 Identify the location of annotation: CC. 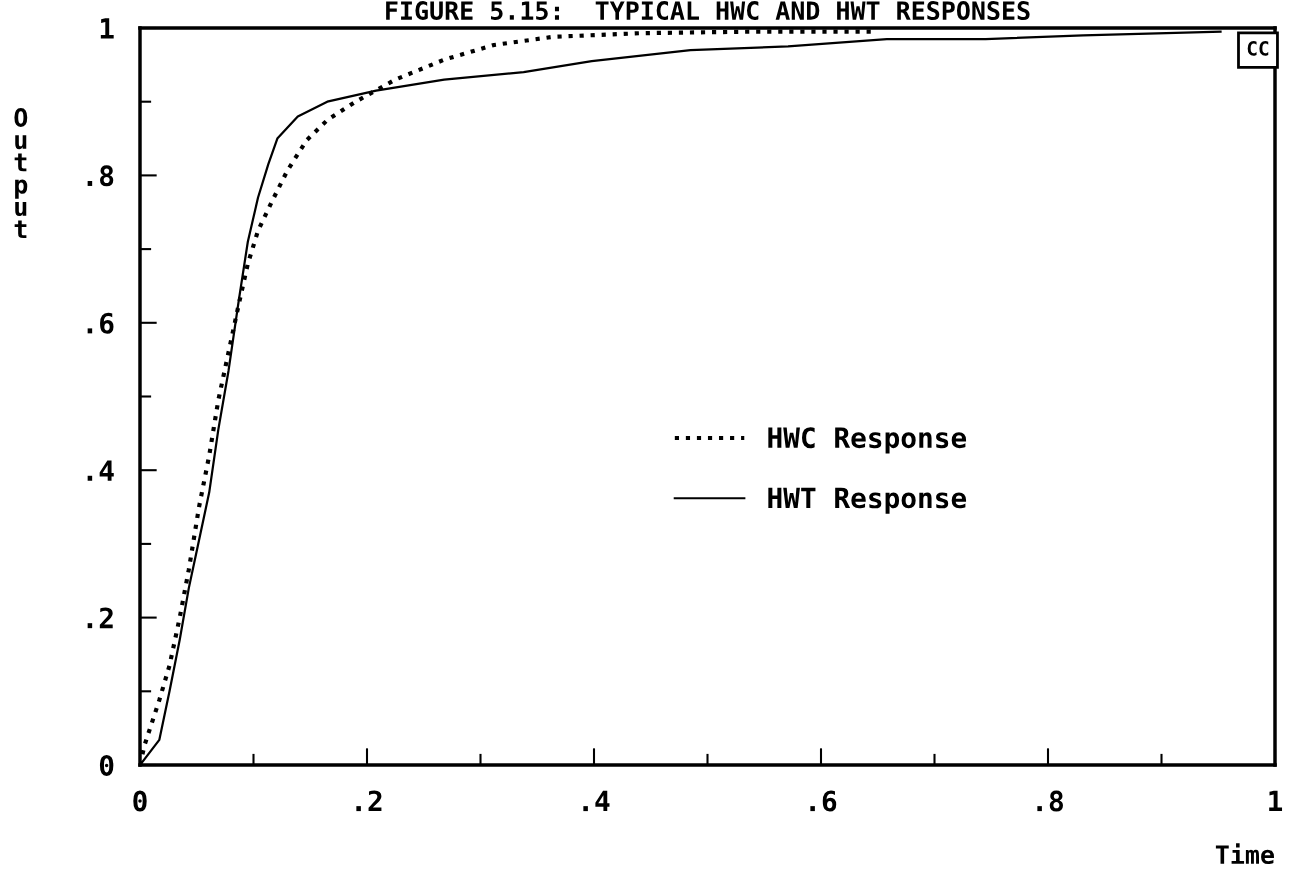
(1258, 48).